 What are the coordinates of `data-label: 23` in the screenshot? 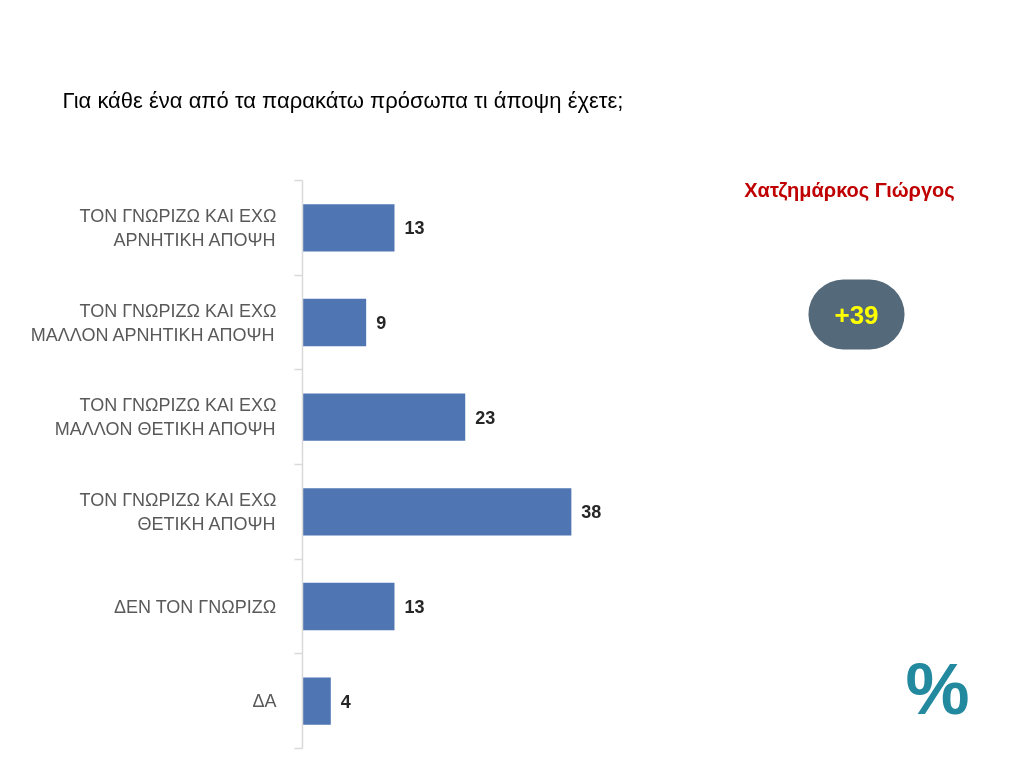 It's located at (485, 417).